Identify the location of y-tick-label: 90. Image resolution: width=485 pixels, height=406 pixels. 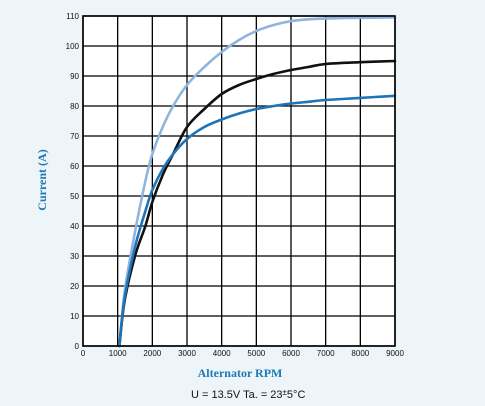
(74, 76).